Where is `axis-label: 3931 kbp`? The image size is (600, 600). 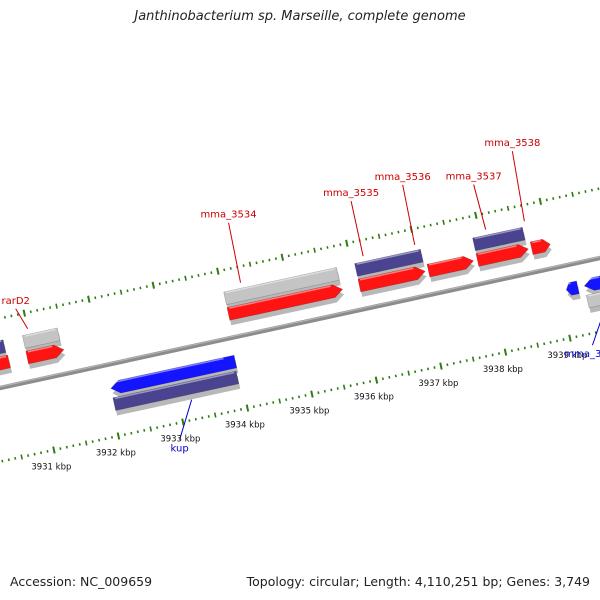 axis-label: 3931 kbp is located at coordinates (51, 468).